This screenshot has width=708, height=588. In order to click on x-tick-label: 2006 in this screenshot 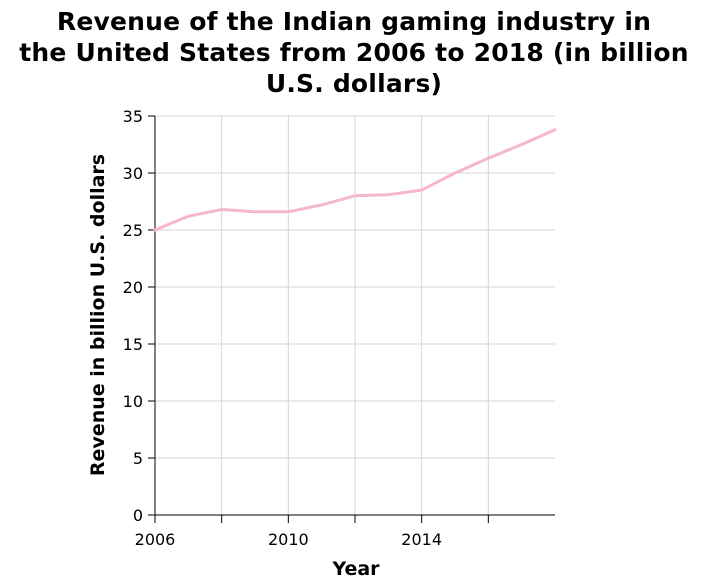, I will do `click(155, 539)`.